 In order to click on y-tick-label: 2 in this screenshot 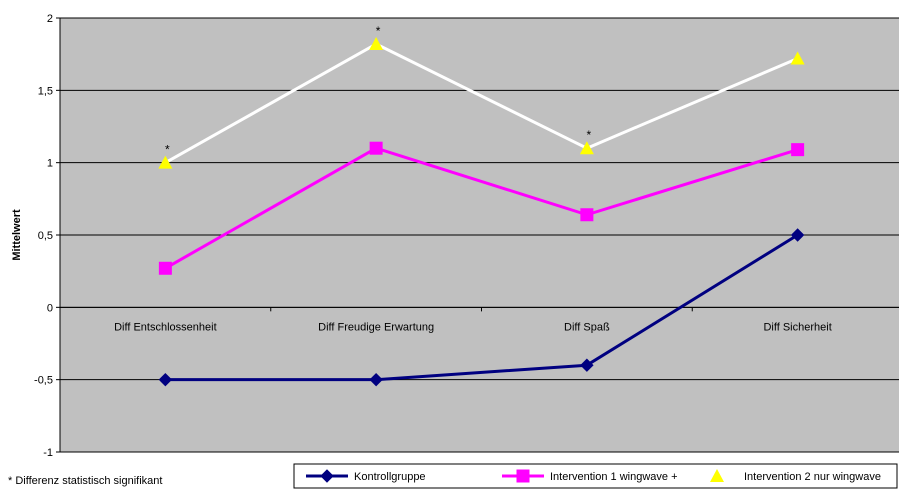, I will do `click(50, 19)`.